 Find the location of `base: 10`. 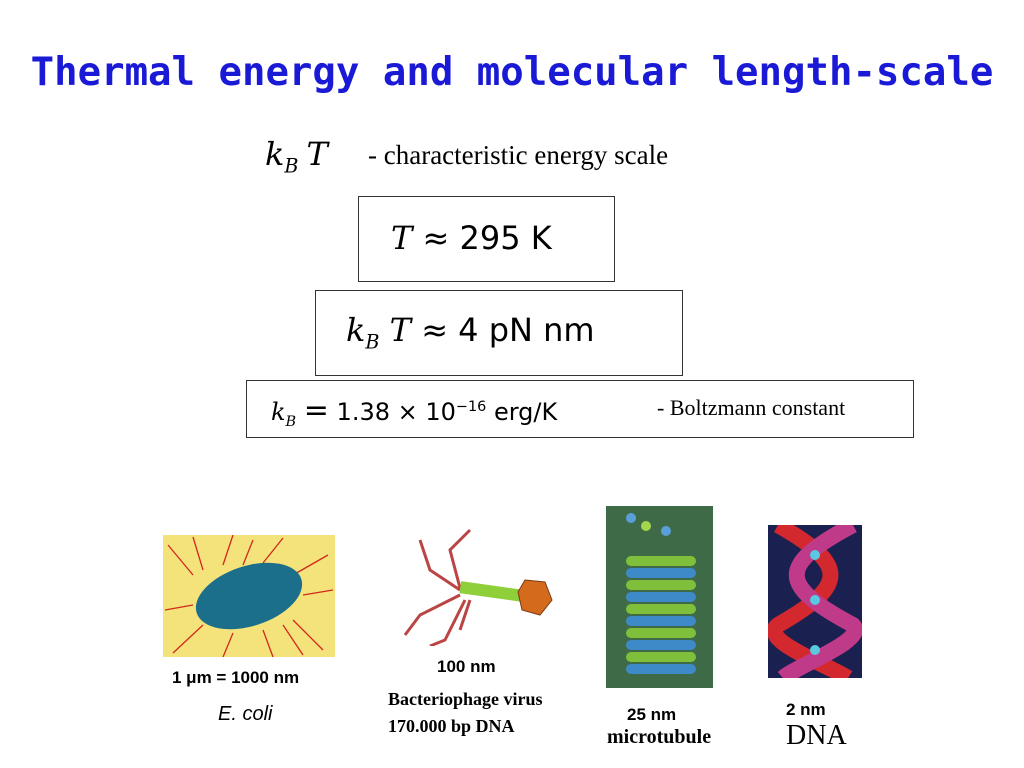

base: 10 is located at coordinates (440, 412).